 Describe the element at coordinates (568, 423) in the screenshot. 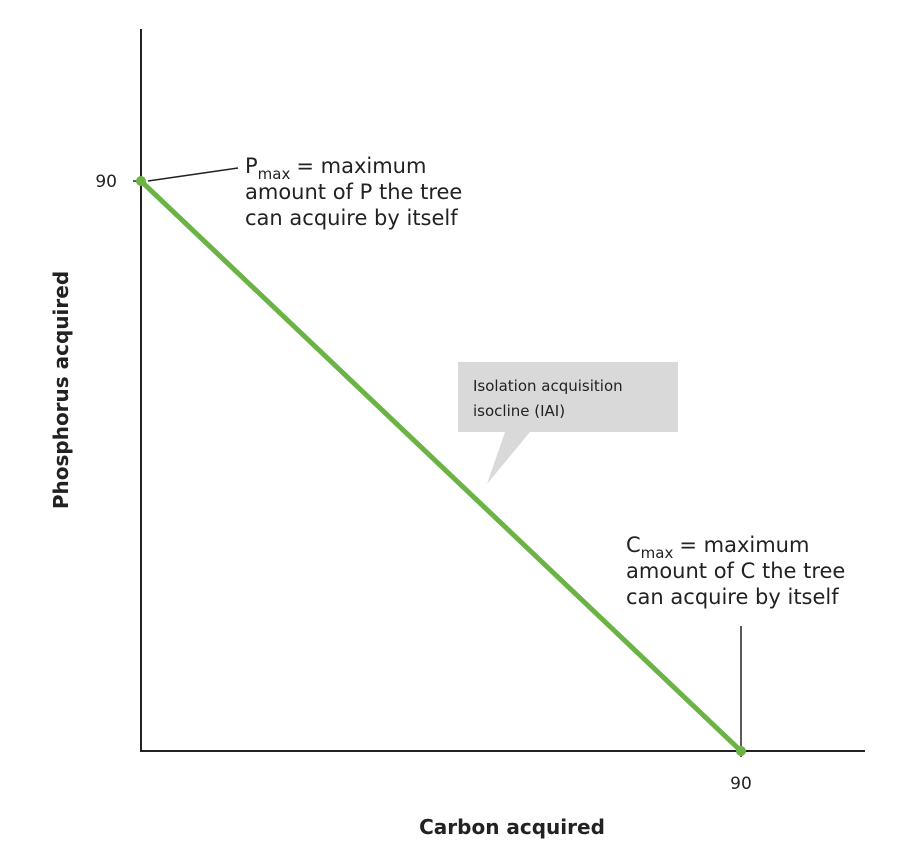

I see `callout-box` at that location.